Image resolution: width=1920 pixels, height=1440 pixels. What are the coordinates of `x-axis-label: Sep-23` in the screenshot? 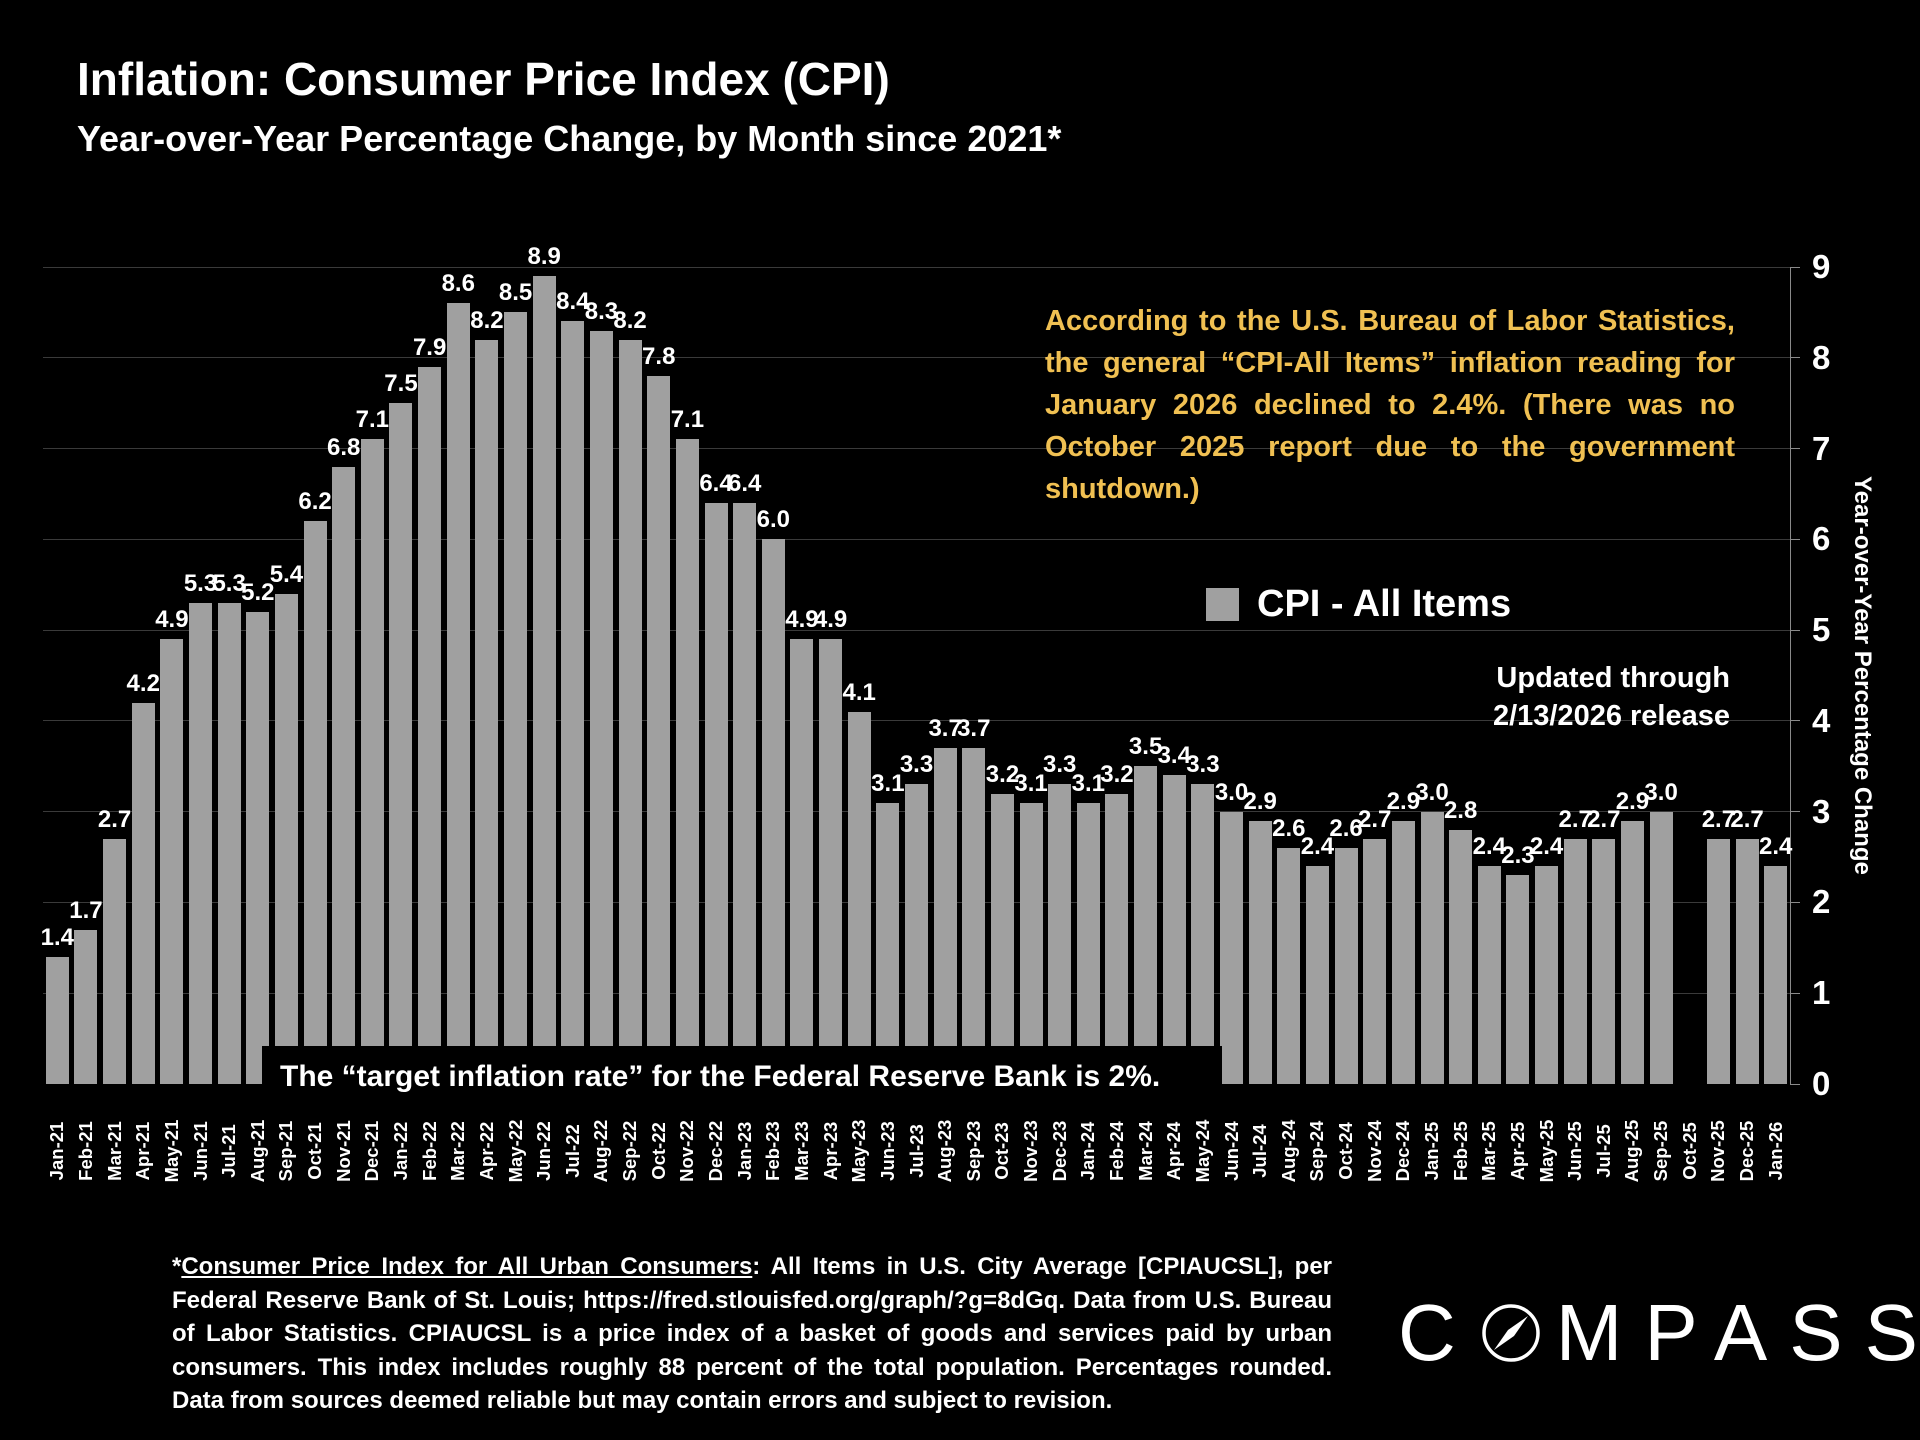 It's located at (973, 1151).